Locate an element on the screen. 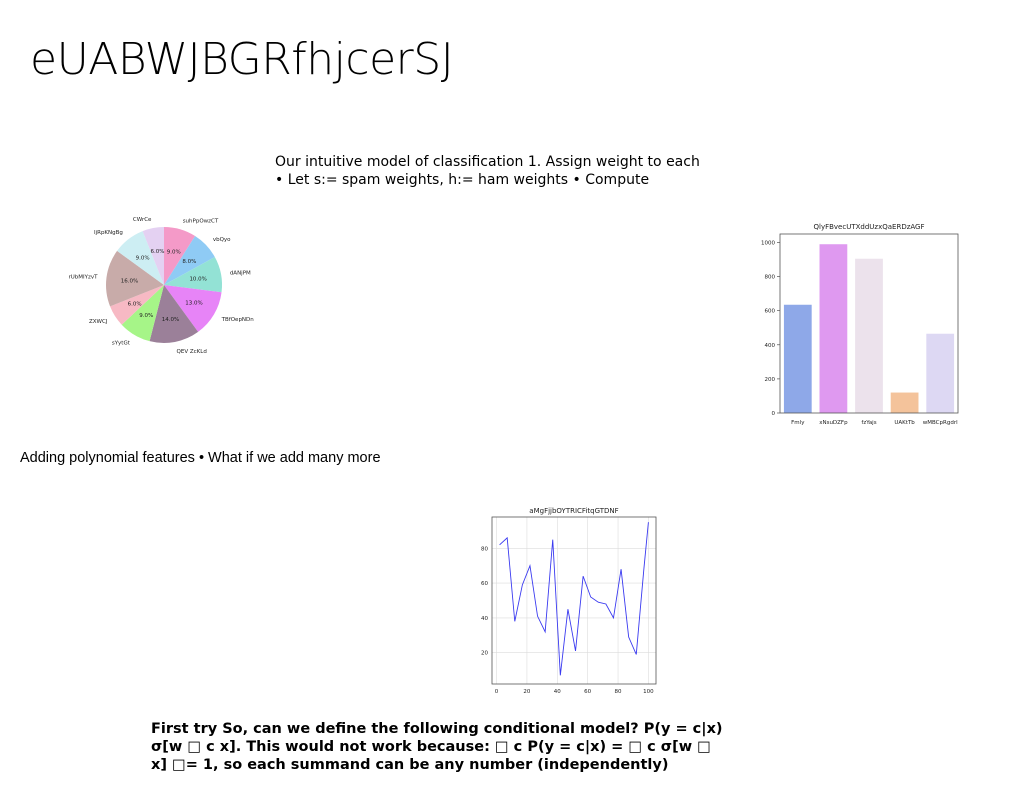 This screenshot has width=1024, height=788. line-x-tick-label: 20 is located at coordinates (526, 692).